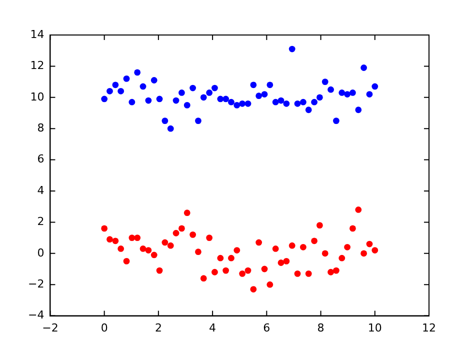 The height and width of the screenshot is (357, 474). What do you see at coordinates (37, 65) in the screenshot?
I see `y-tick-label: 12` at bounding box center [37, 65].